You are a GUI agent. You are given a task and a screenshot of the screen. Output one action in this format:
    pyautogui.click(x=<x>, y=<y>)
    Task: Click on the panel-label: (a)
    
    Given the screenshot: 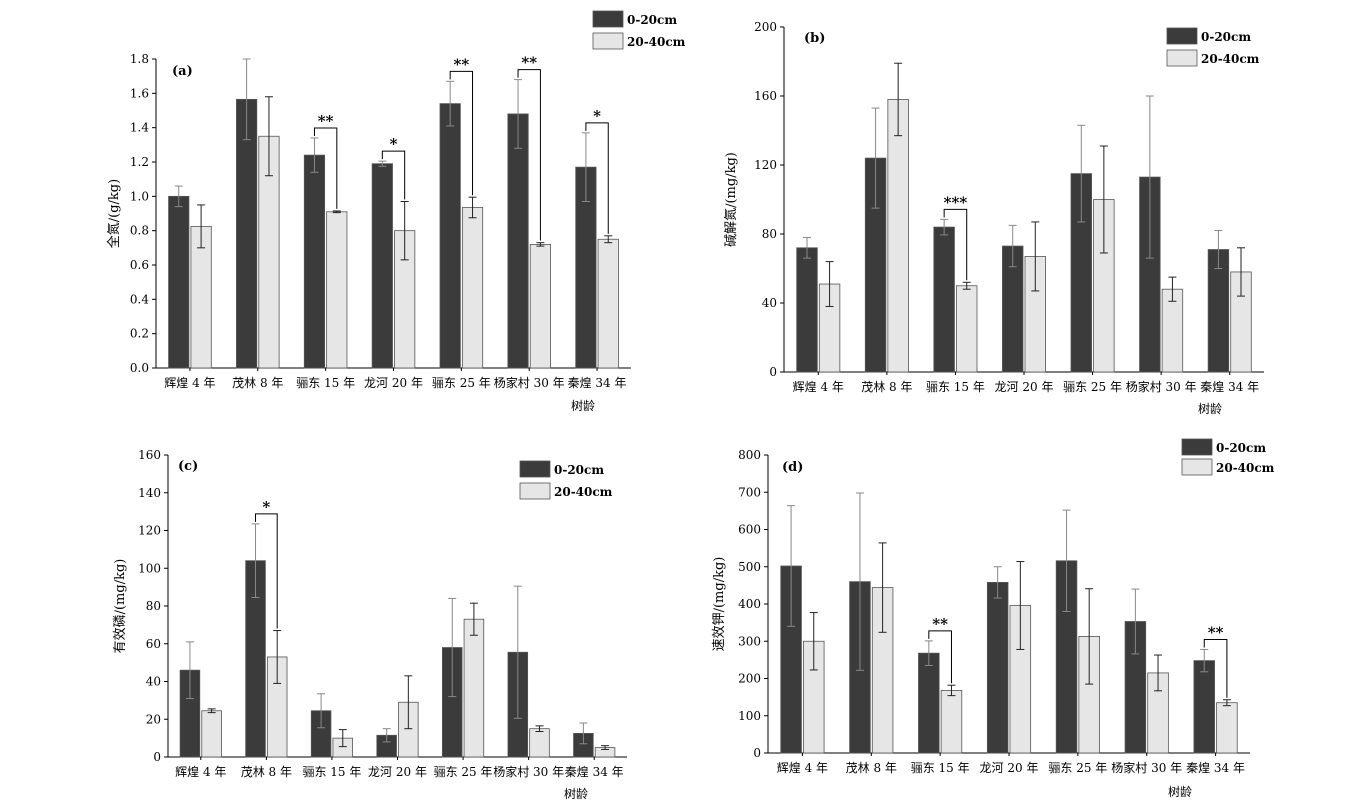 What is the action you would take?
    pyautogui.click(x=182, y=71)
    